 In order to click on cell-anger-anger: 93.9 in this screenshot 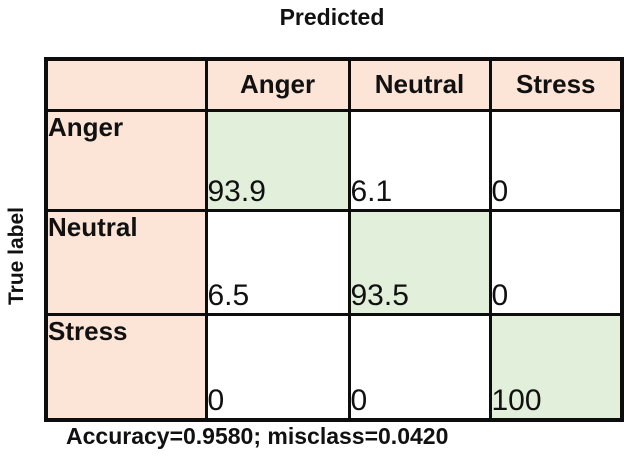, I will do `click(277, 160)`.